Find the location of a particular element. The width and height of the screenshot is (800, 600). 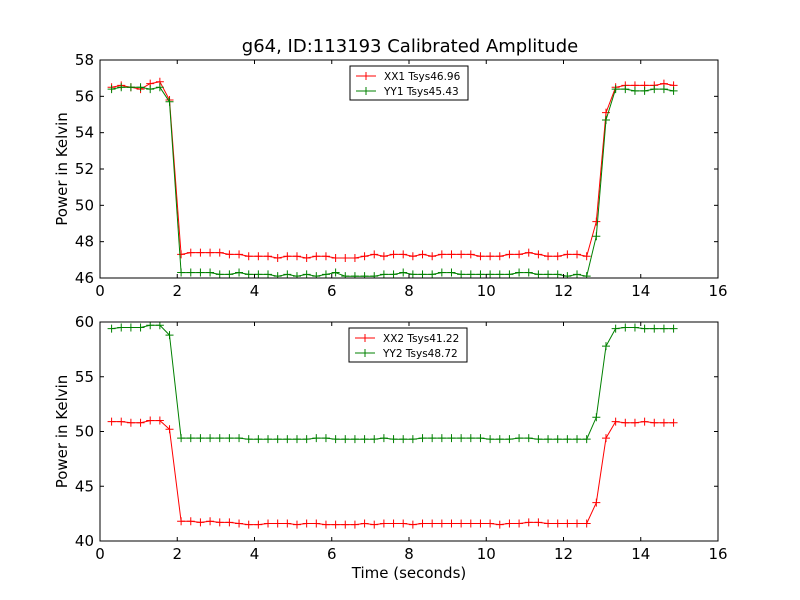

chart-1-y-tick-label: 48 is located at coordinates (84, 242).